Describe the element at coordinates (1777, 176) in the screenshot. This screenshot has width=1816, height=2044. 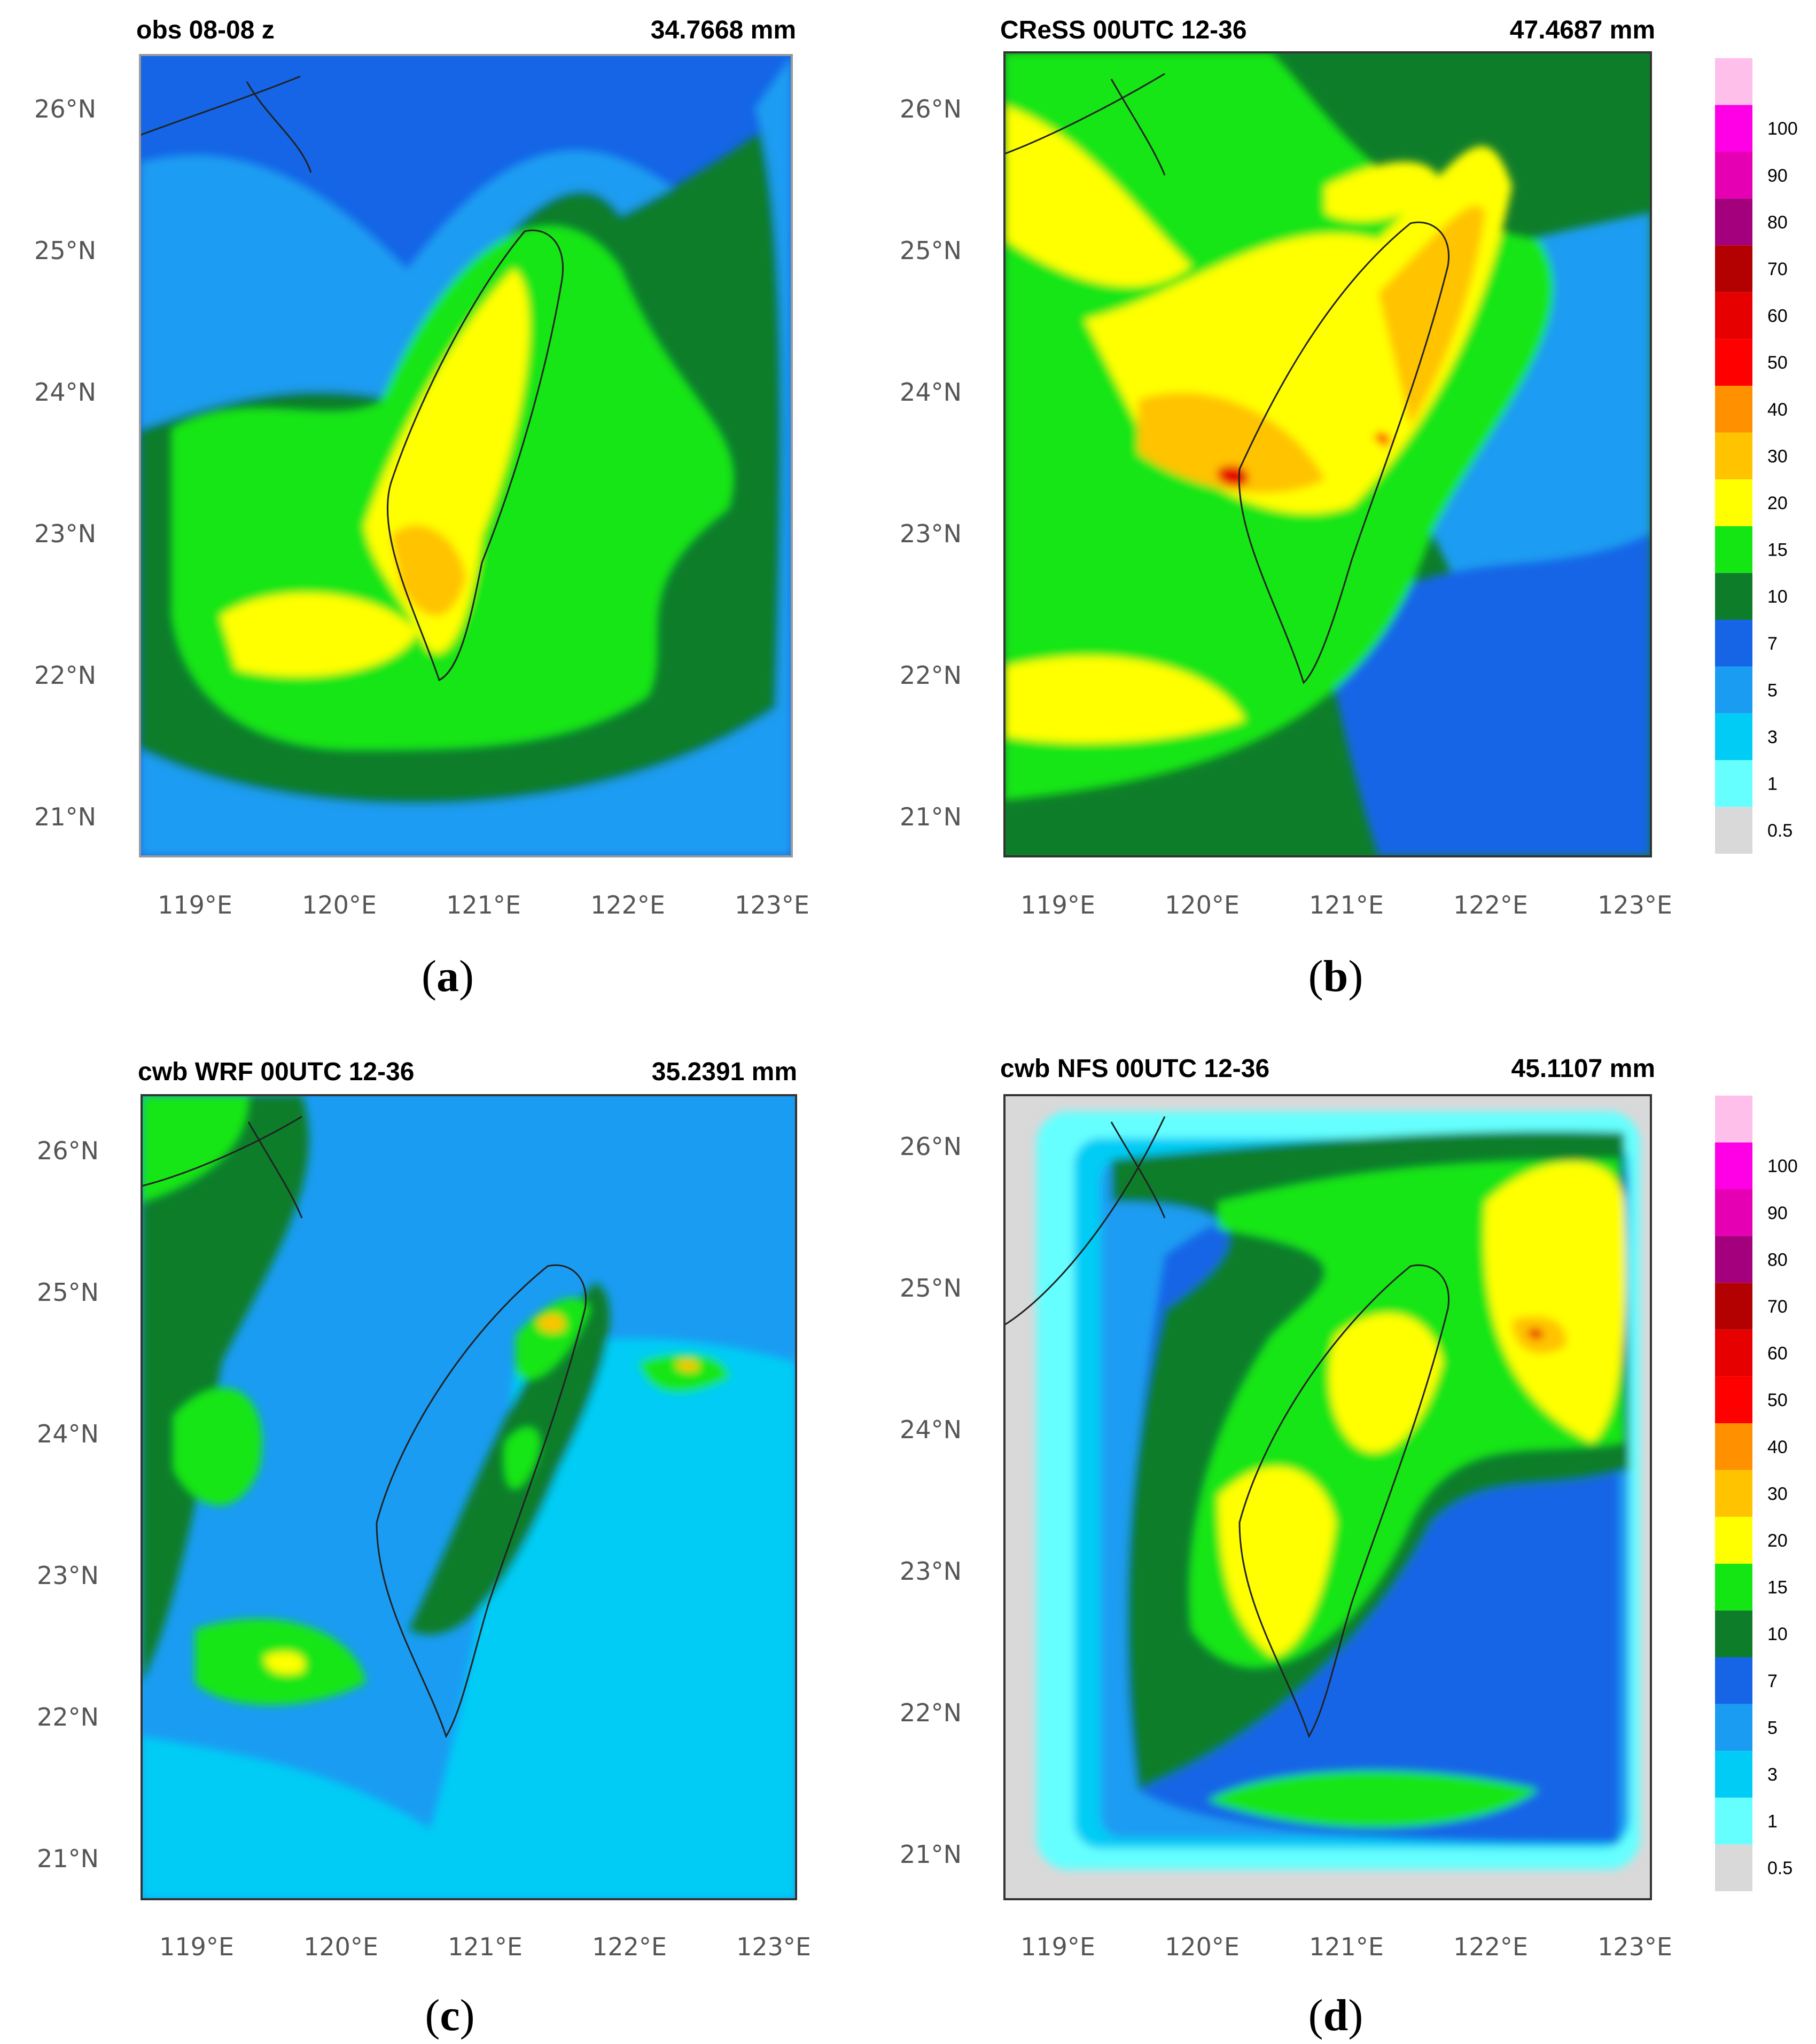
I see `colorbar-label: 90` at that location.